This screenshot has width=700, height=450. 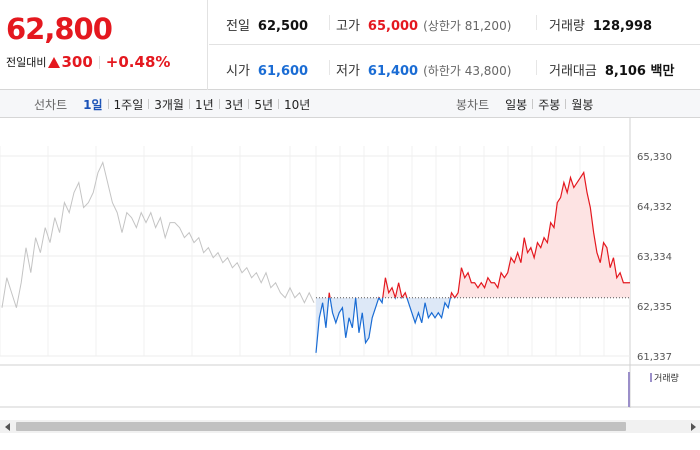 I want to click on stat-label: 고가, so click(x=348, y=26).